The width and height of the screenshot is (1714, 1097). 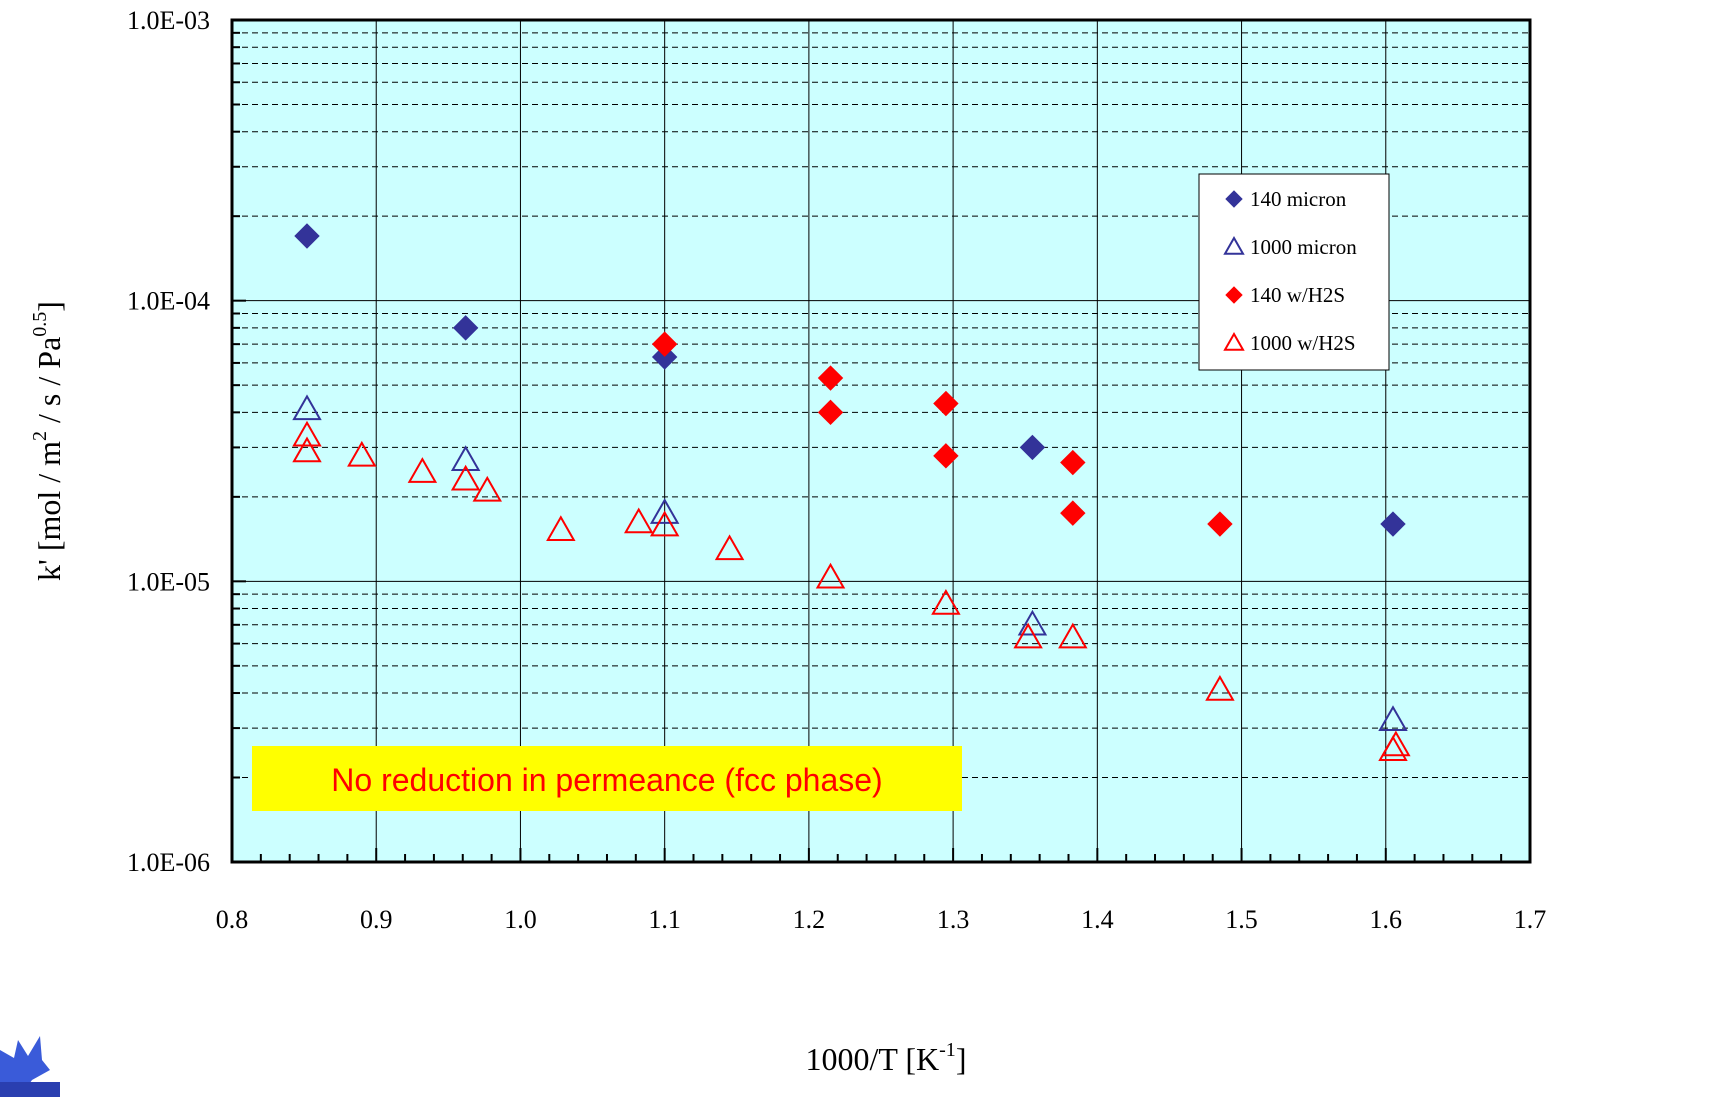 What do you see at coordinates (809, 919) in the screenshot?
I see `x-tick-label: 1.2` at bounding box center [809, 919].